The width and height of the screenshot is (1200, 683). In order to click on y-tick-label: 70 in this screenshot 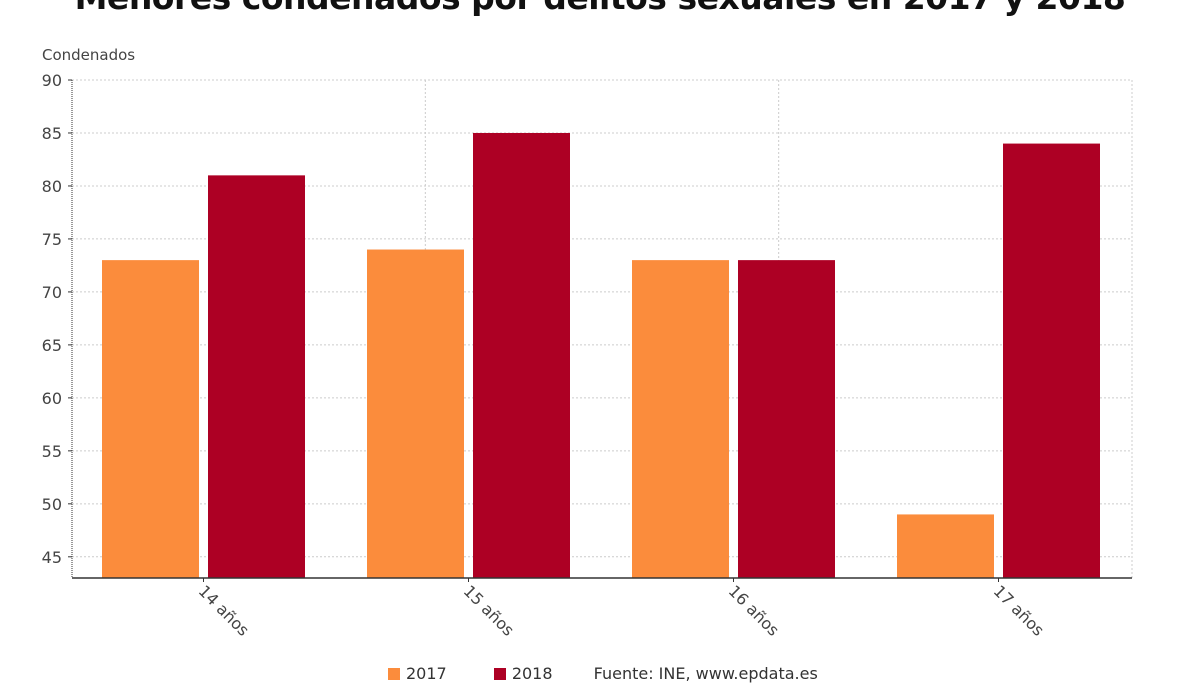, I will do `click(52, 292)`.